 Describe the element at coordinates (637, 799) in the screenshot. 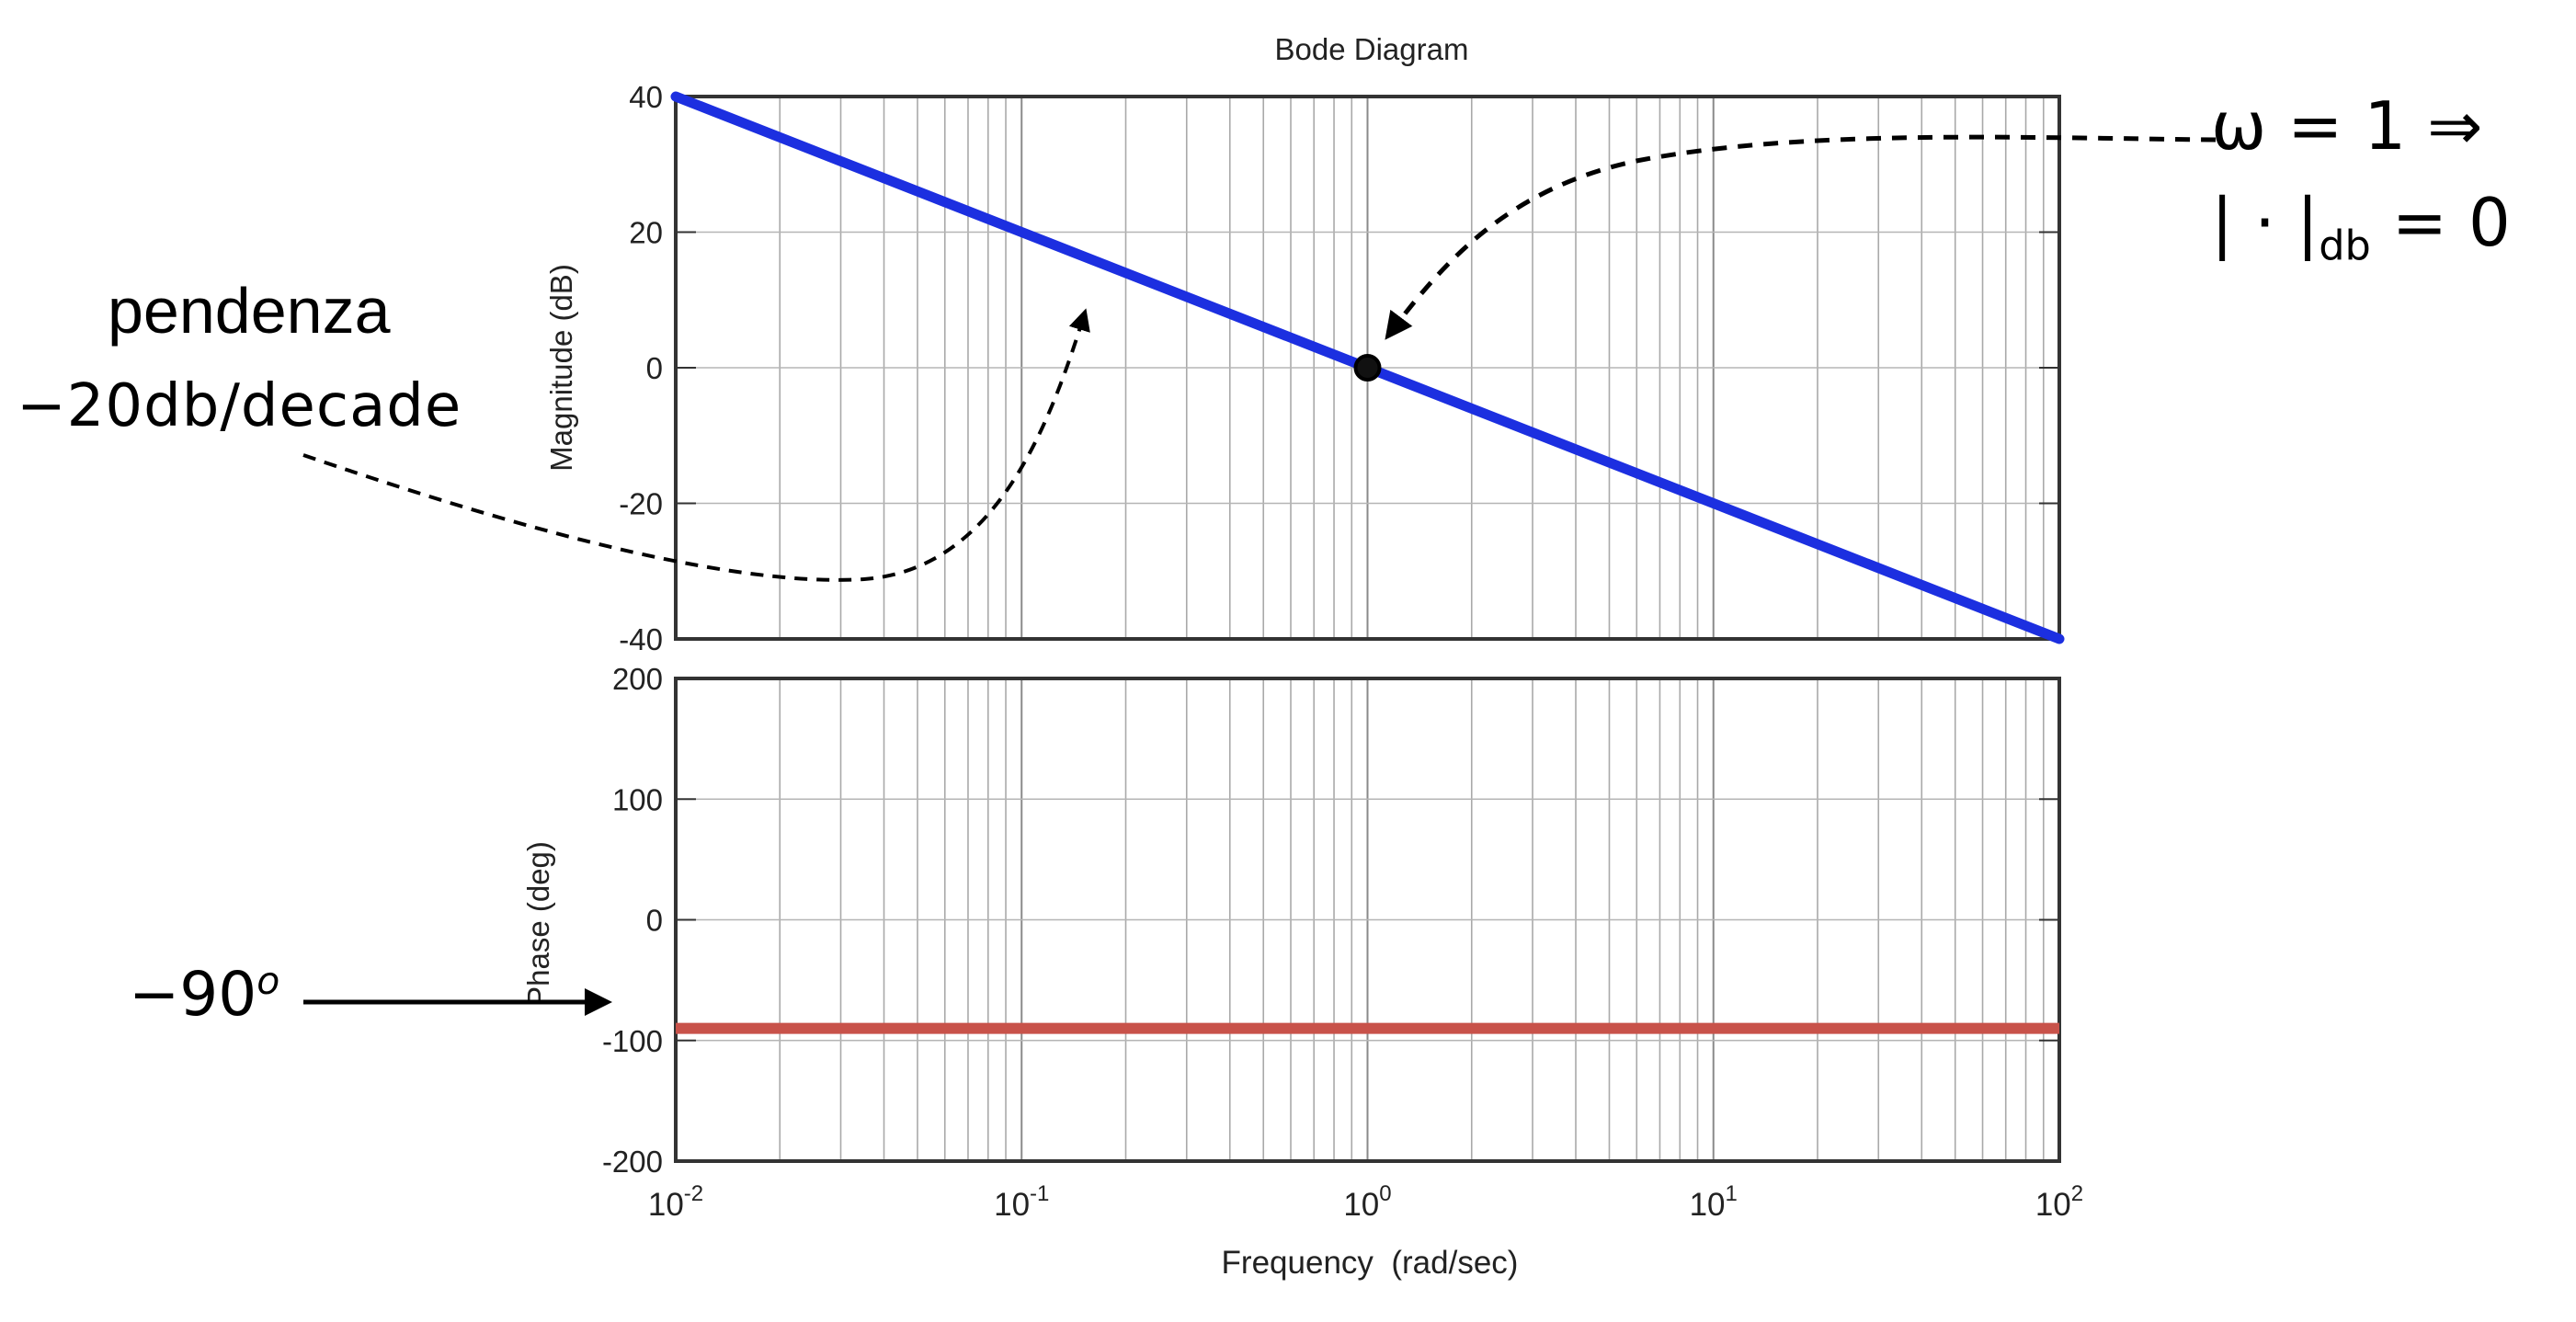

I see `y-tick-label: 100` at that location.